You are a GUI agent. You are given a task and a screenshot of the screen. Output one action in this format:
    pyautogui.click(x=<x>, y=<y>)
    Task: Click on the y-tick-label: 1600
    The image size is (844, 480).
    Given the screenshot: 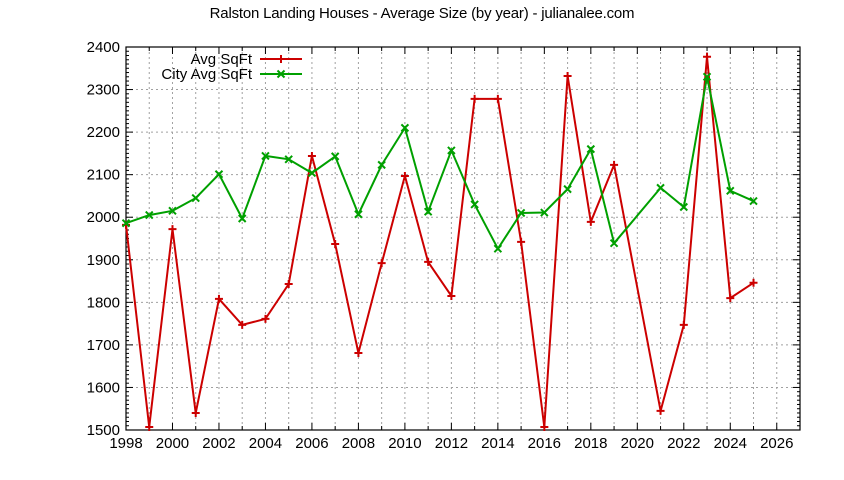 What is the action you would take?
    pyautogui.click(x=103, y=387)
    